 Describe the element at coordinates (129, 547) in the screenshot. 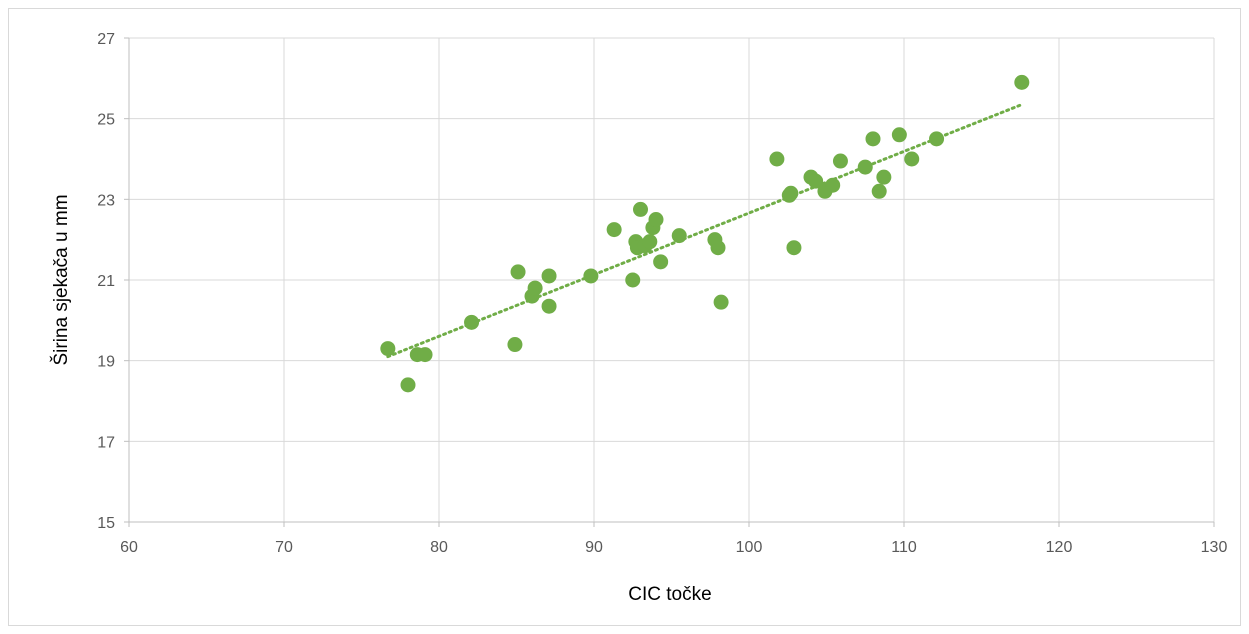

I see `x-tick-label: 60` at that location.